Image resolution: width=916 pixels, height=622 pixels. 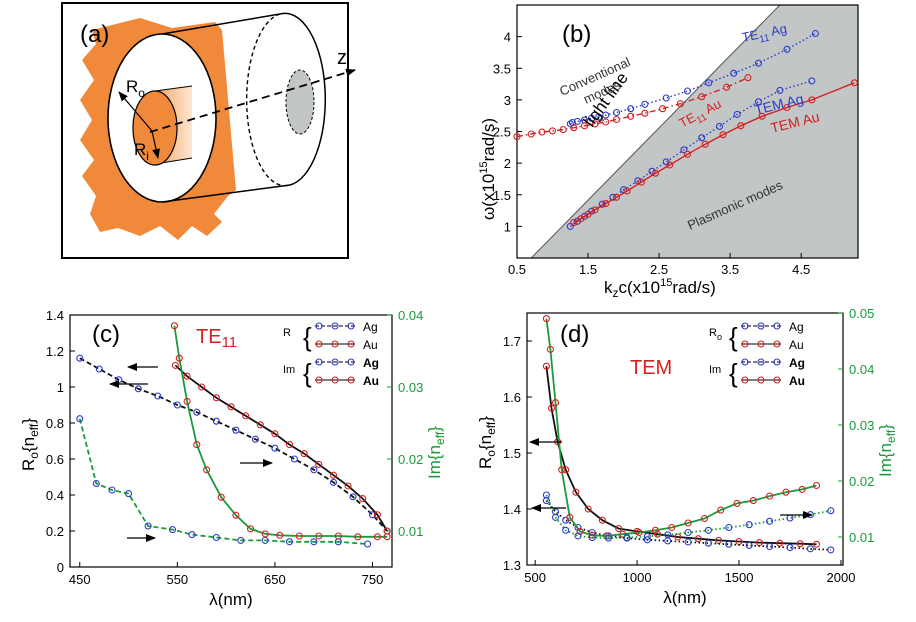 I want to click on legend-label: Au, so click(x=371, y=381).